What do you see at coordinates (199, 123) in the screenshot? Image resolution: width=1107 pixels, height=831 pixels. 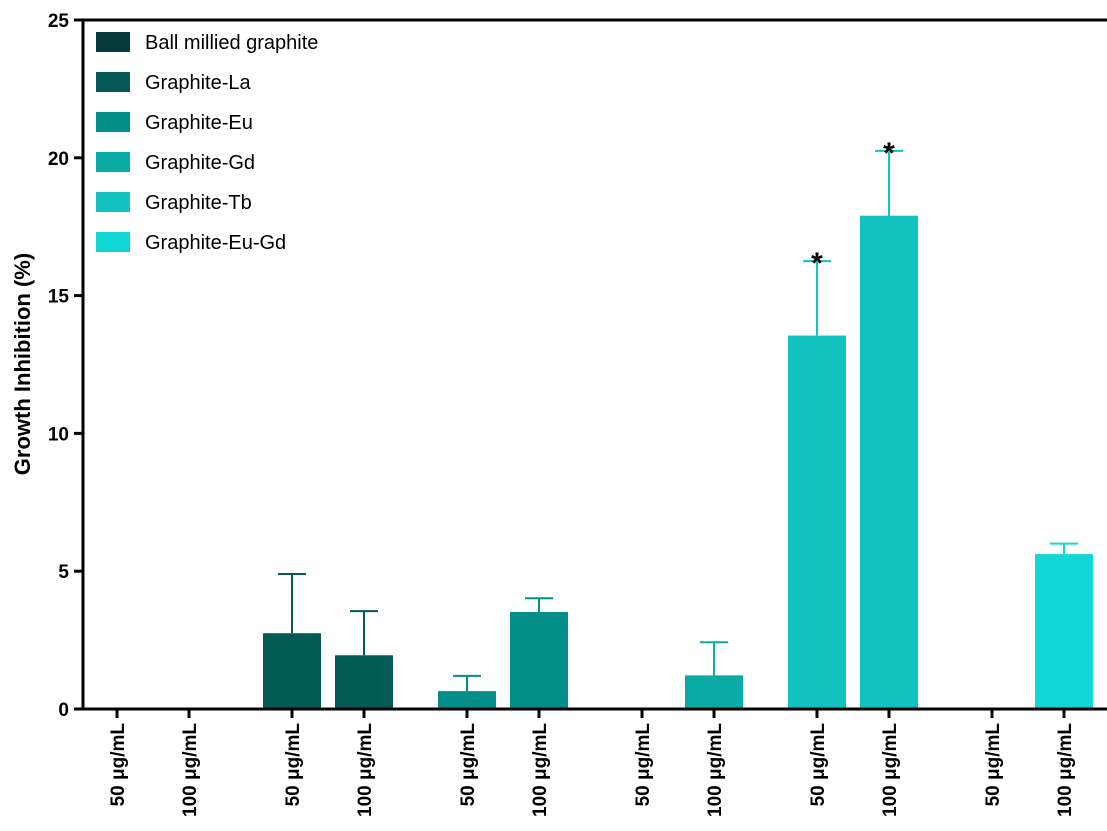 I see `legend-label: Graphite-Eu` at bounding box center [199, 123].